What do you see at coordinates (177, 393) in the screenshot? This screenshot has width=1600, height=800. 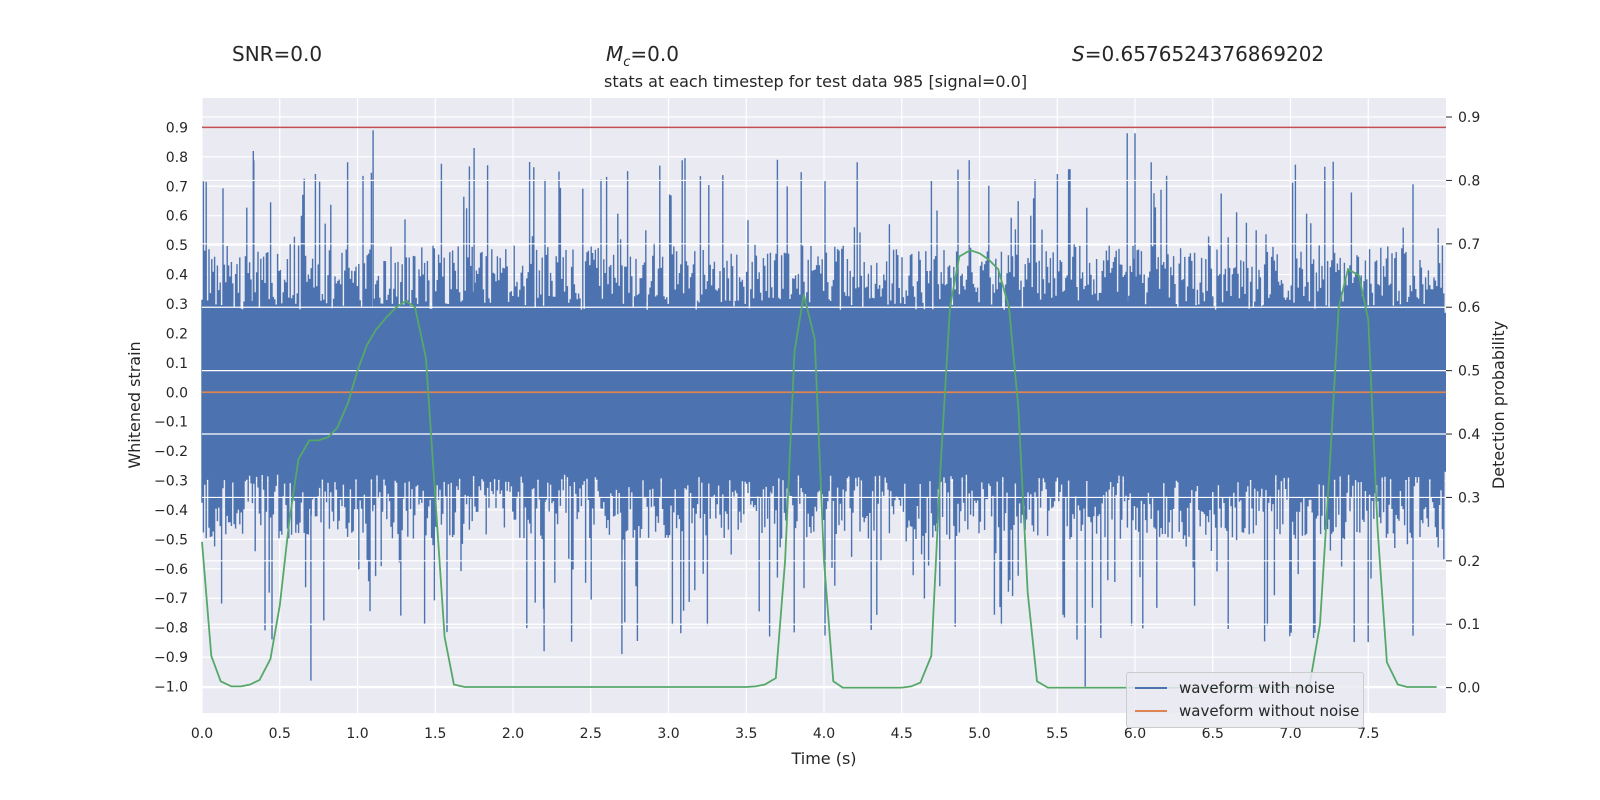 I see `y-tick-label: 0.0` at bounding box center [177, 393].